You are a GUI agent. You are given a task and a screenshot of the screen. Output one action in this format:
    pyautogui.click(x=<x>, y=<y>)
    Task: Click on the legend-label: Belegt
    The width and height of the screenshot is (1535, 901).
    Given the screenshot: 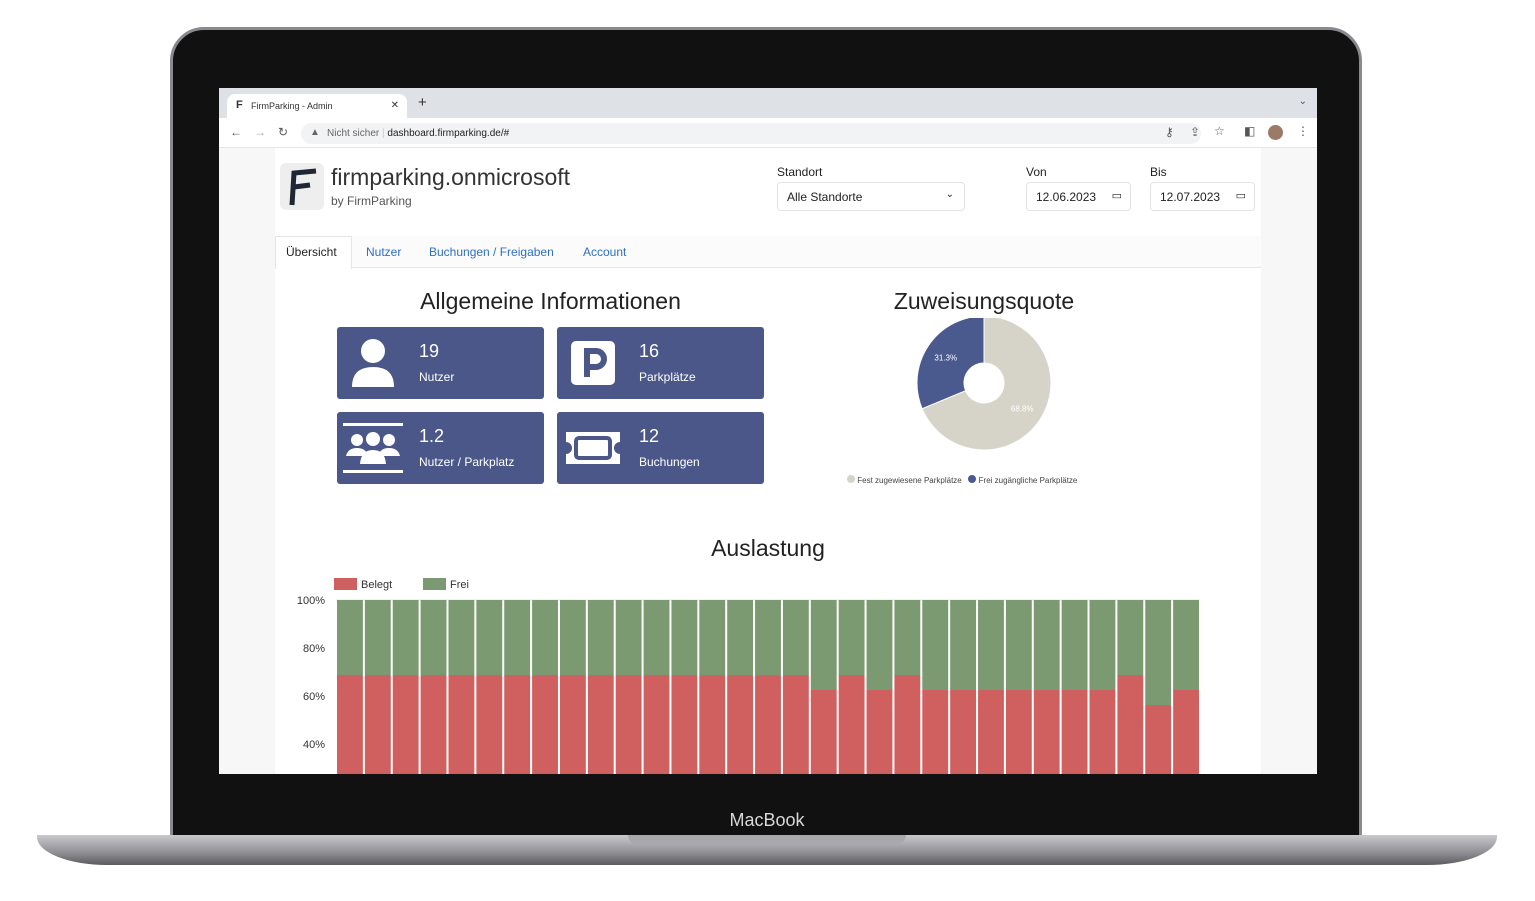 What is the action you would take?
    pyautogui.click(x=376, y=585)
    